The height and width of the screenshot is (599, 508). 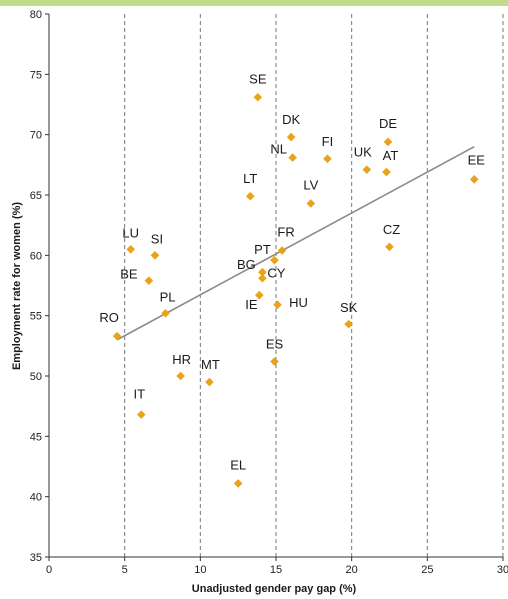 What do you see at coordinates (251, 304) in the screenshot?
I see `point-label-ie: IE` at bounding box center [251, 304].